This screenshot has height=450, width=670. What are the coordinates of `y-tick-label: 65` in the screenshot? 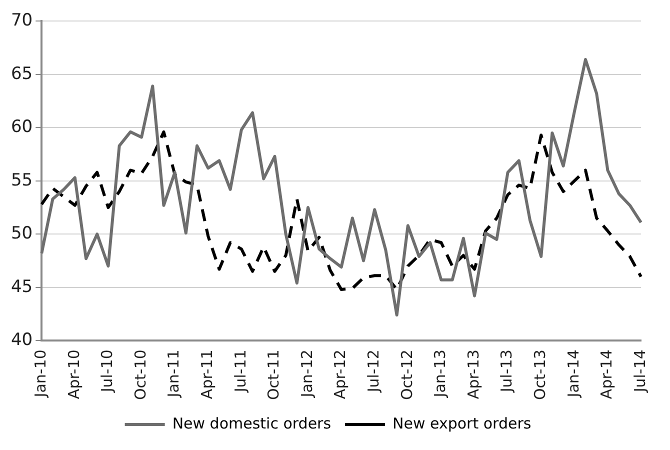 It's located at (21, 74).